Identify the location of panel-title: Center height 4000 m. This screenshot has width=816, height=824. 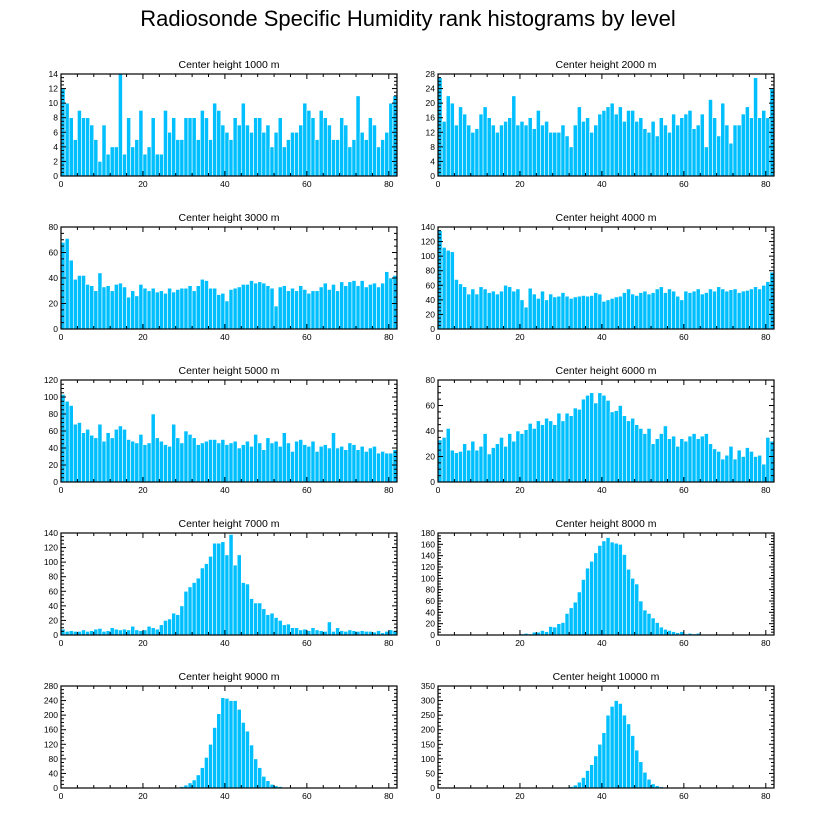
(606, 218).